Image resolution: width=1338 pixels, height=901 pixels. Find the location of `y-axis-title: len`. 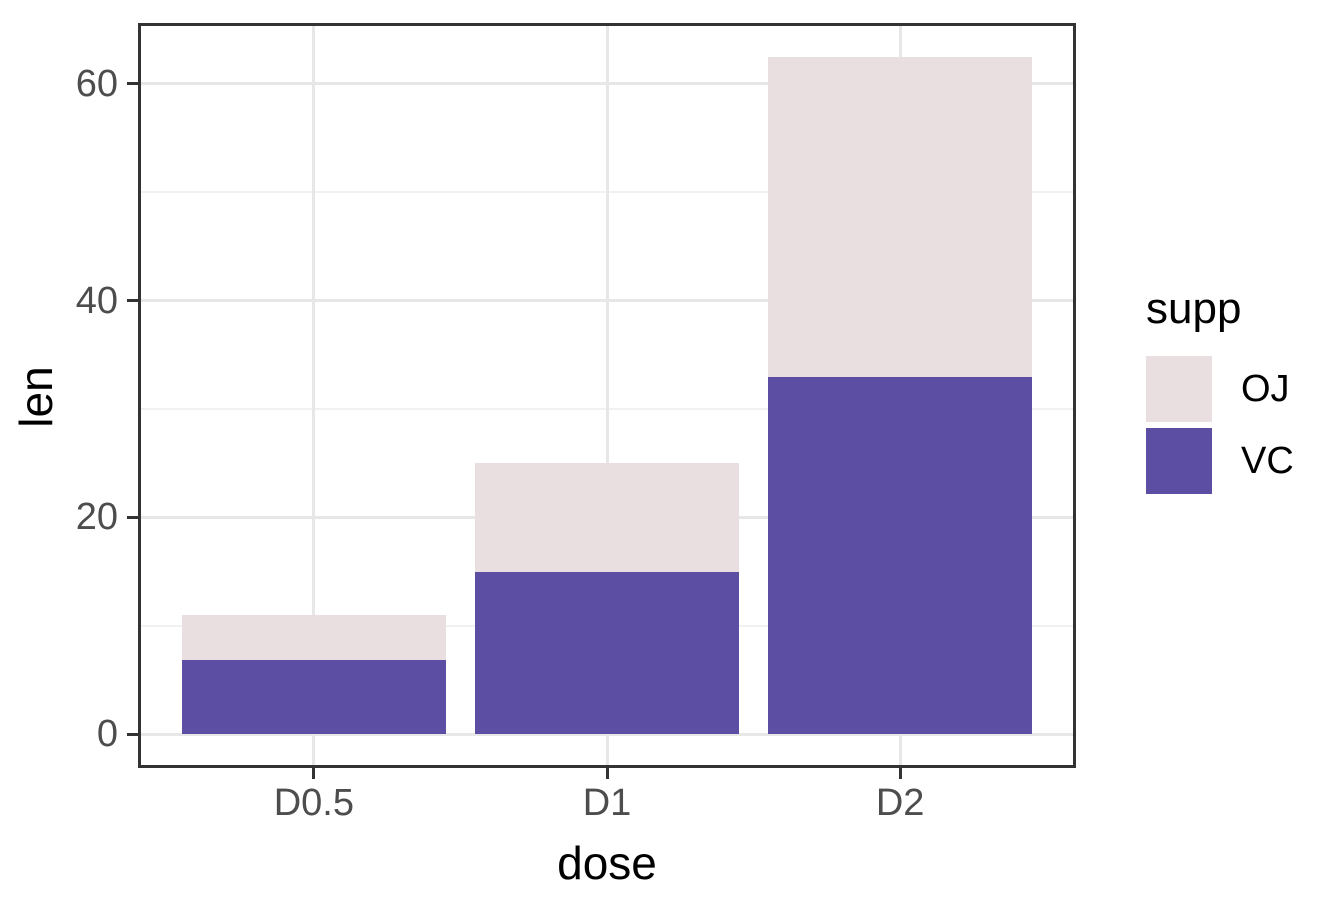

y-axis-title: len is located at coordinates (36, 397).